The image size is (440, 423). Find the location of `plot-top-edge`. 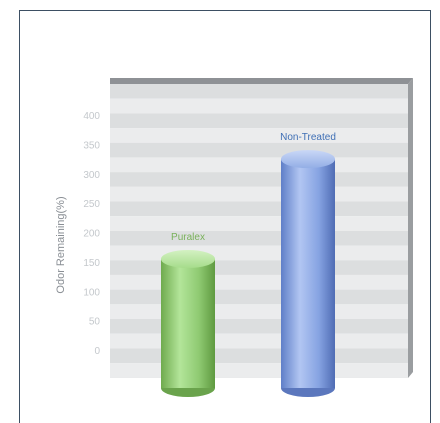

plot-top-edge is located at coordinates (261, 81).